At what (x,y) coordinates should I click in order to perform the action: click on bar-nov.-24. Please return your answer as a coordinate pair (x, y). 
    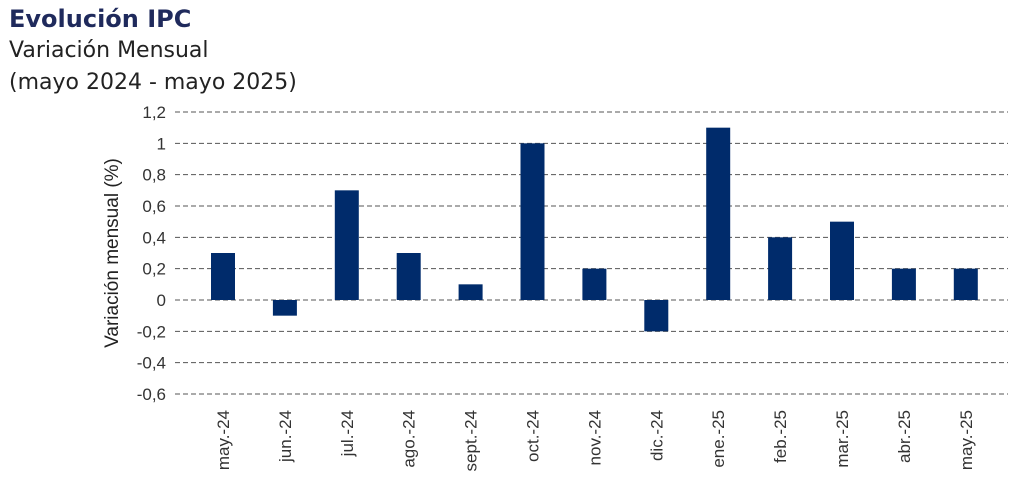
    Looking at the image, I should click on (594, 284).